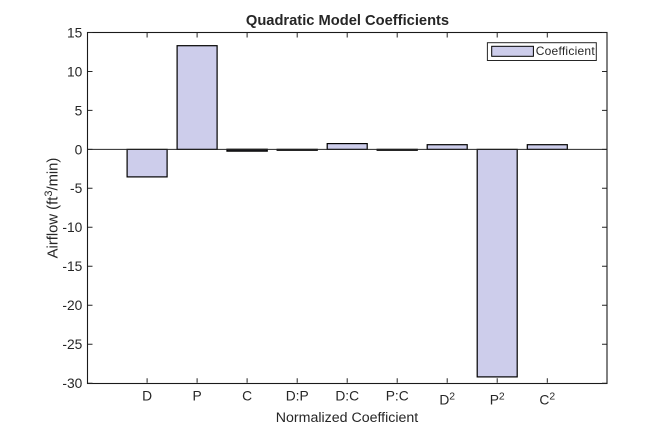 This screenshot has height=432, width=672. What do you see at coordinates (297, 396) in the screenshot?
I see `svg-text: D:P` at bounding box center [297, 396].